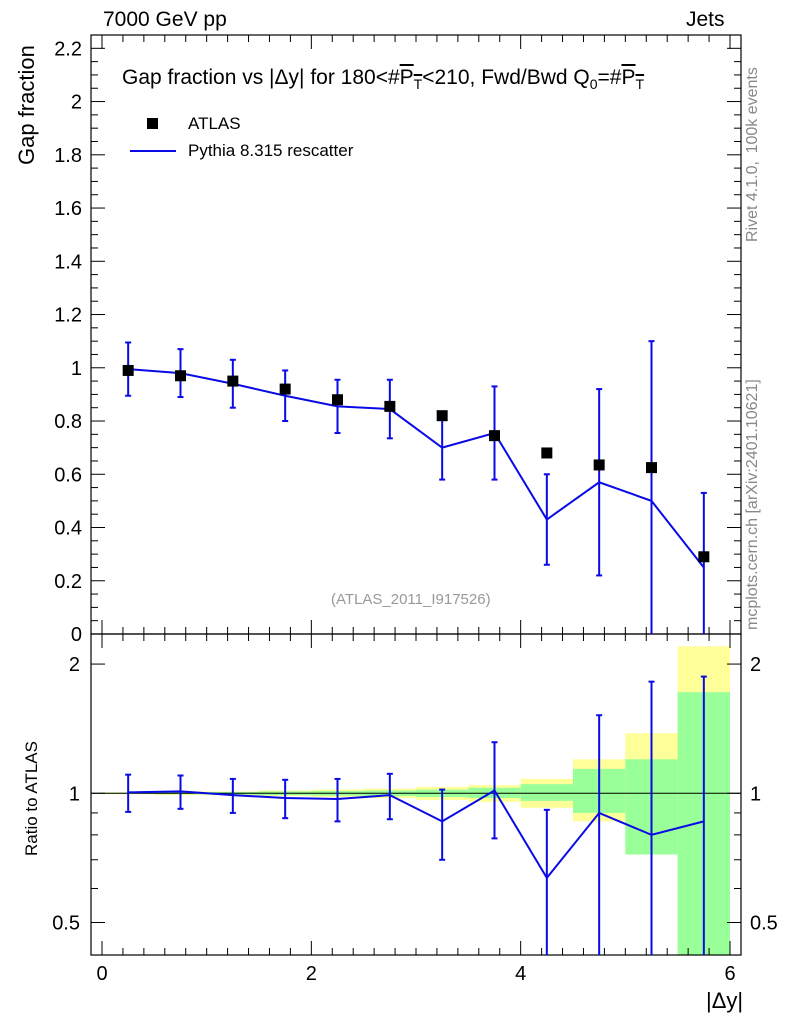  Describe the element at coordinates (705, 19) in the screenshot. I see `category-label: Jets` at that location.